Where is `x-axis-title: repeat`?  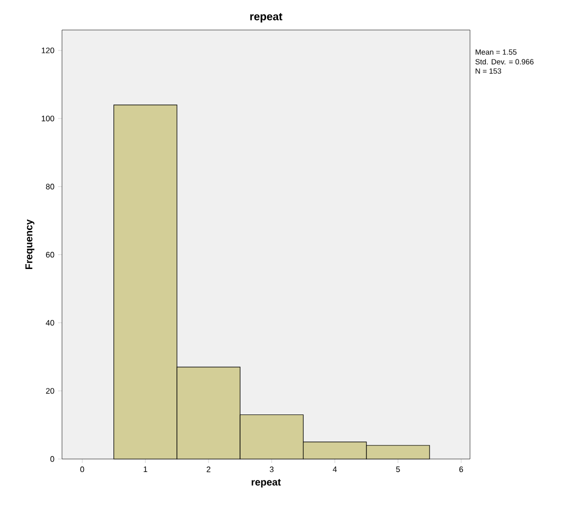
x-axis-title: repeat is located at coordinates (266, 483).